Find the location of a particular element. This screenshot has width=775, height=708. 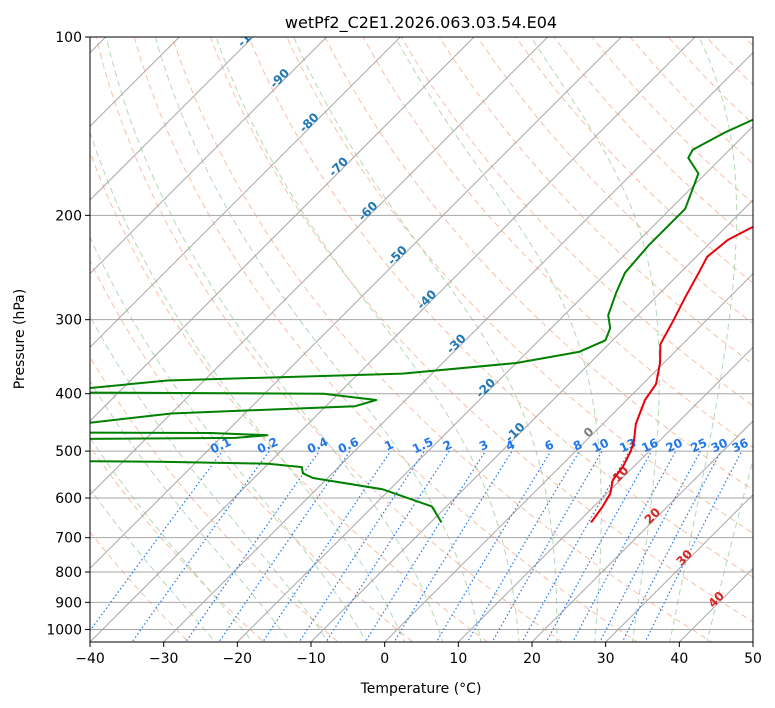

x-tick-label: −10 is located at coordinates (311, 659).